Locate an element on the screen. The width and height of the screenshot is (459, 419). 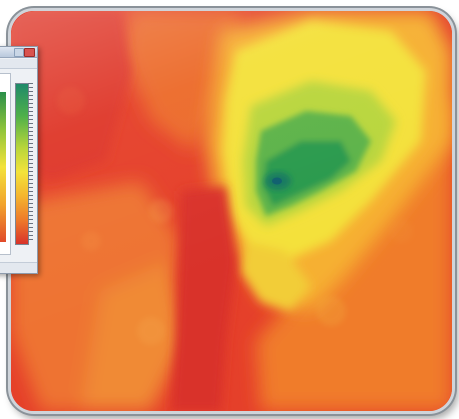
heat-zone-orange-lower-left is located at coordinates (133, 336).